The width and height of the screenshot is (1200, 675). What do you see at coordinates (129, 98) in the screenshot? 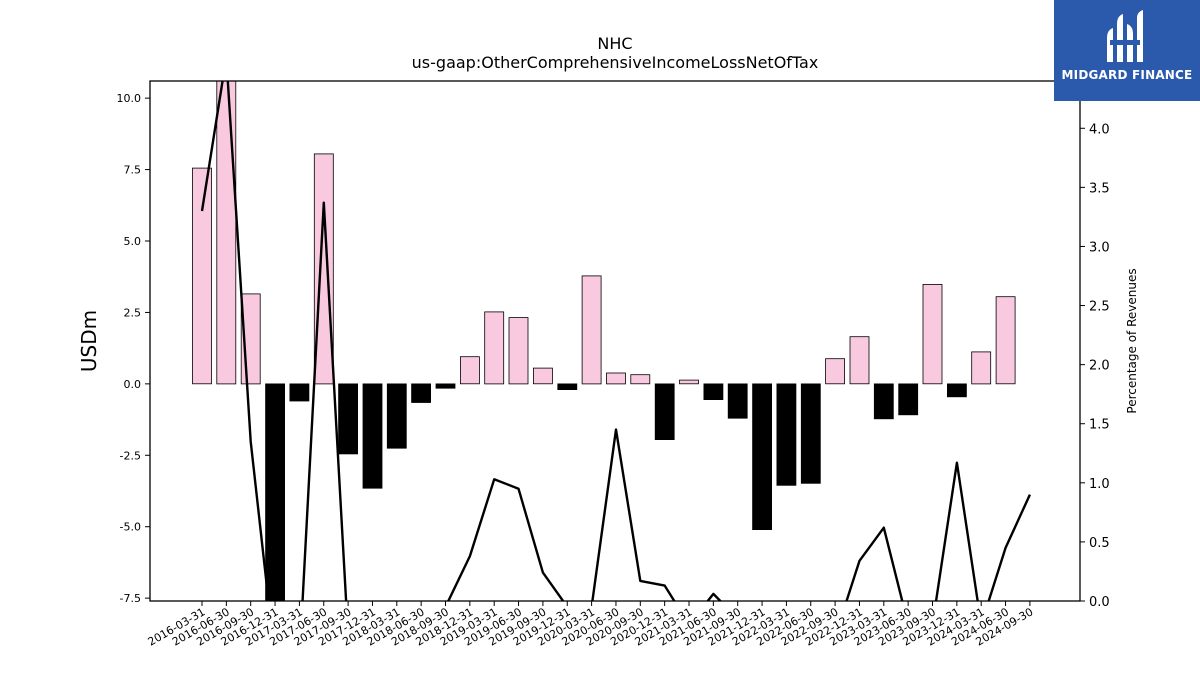
I see `y-tick-label: 10.0` at bounding box center [129, 98].